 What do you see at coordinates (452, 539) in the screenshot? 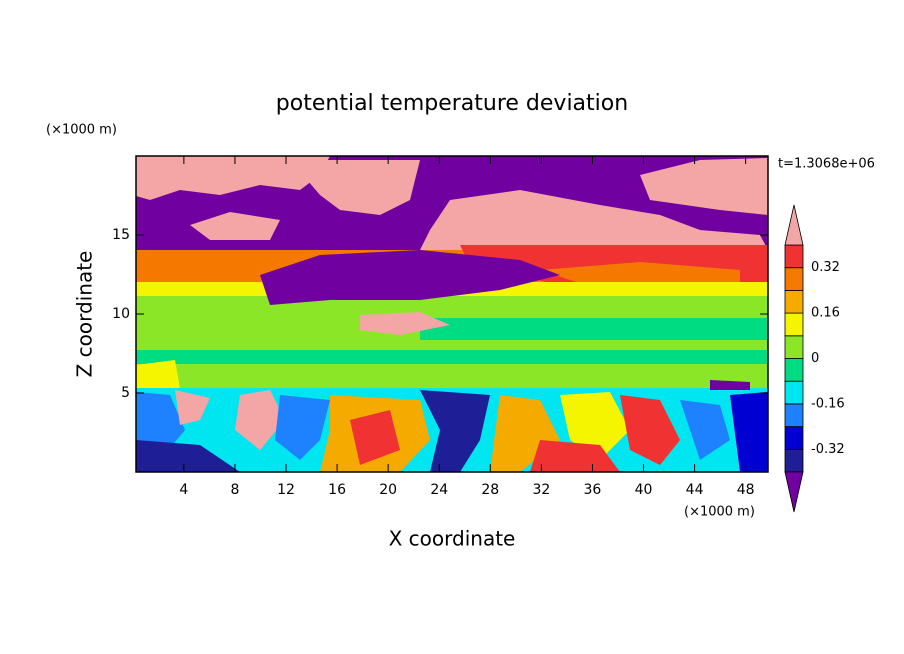
I see `x-axis-label: X coordinate` at bounding box center [452, 539].